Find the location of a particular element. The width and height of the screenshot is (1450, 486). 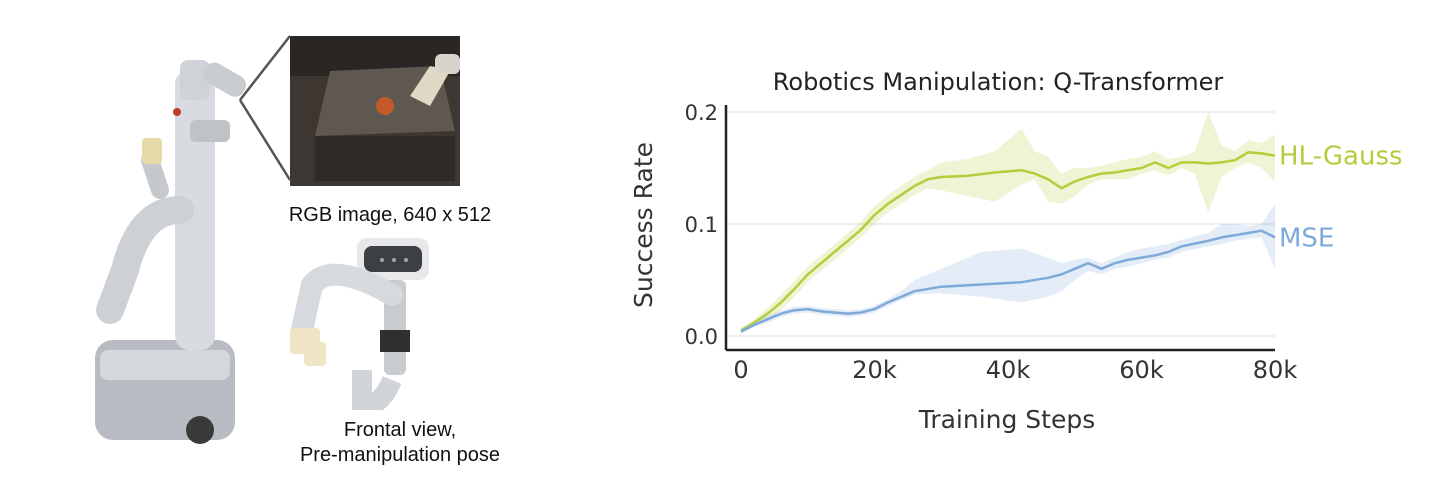

frontal-view-photo is located at coordinates (359, 324).